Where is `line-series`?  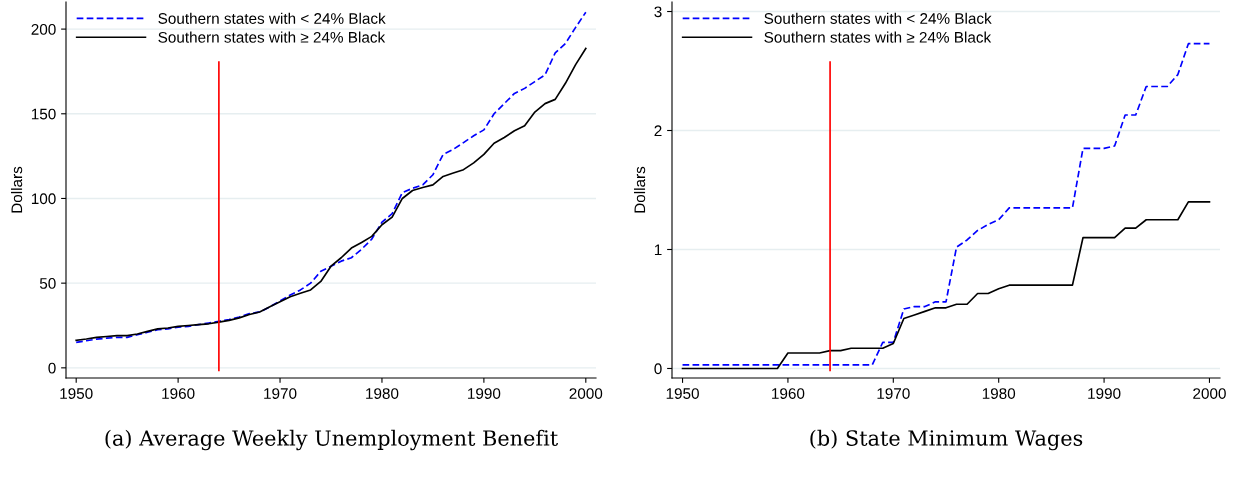
line-series is located at coordinates (946, 285).